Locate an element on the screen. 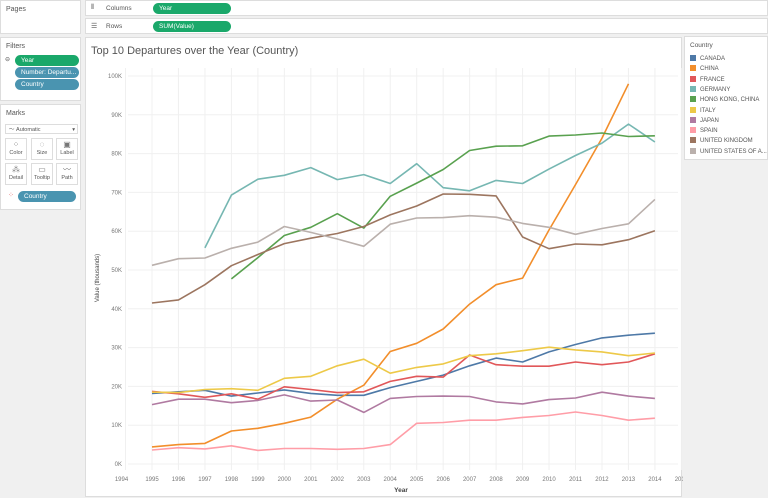 The width and height of the screenshot is (768, 498). series-line-italy is located at coordinates (403, 370).